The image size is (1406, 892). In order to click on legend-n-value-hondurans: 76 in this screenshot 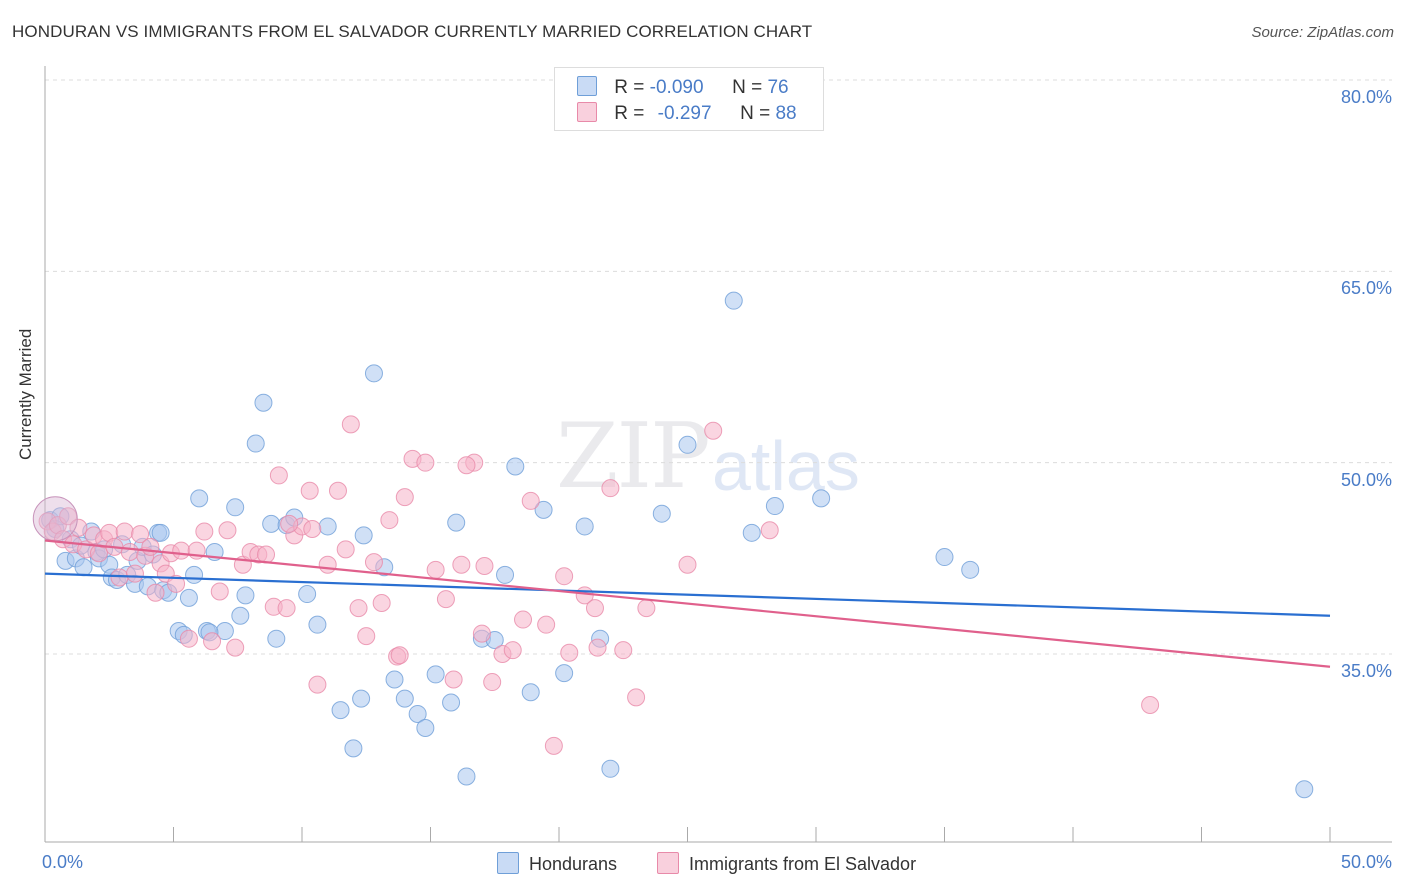, I will do `click(778, 87)`.